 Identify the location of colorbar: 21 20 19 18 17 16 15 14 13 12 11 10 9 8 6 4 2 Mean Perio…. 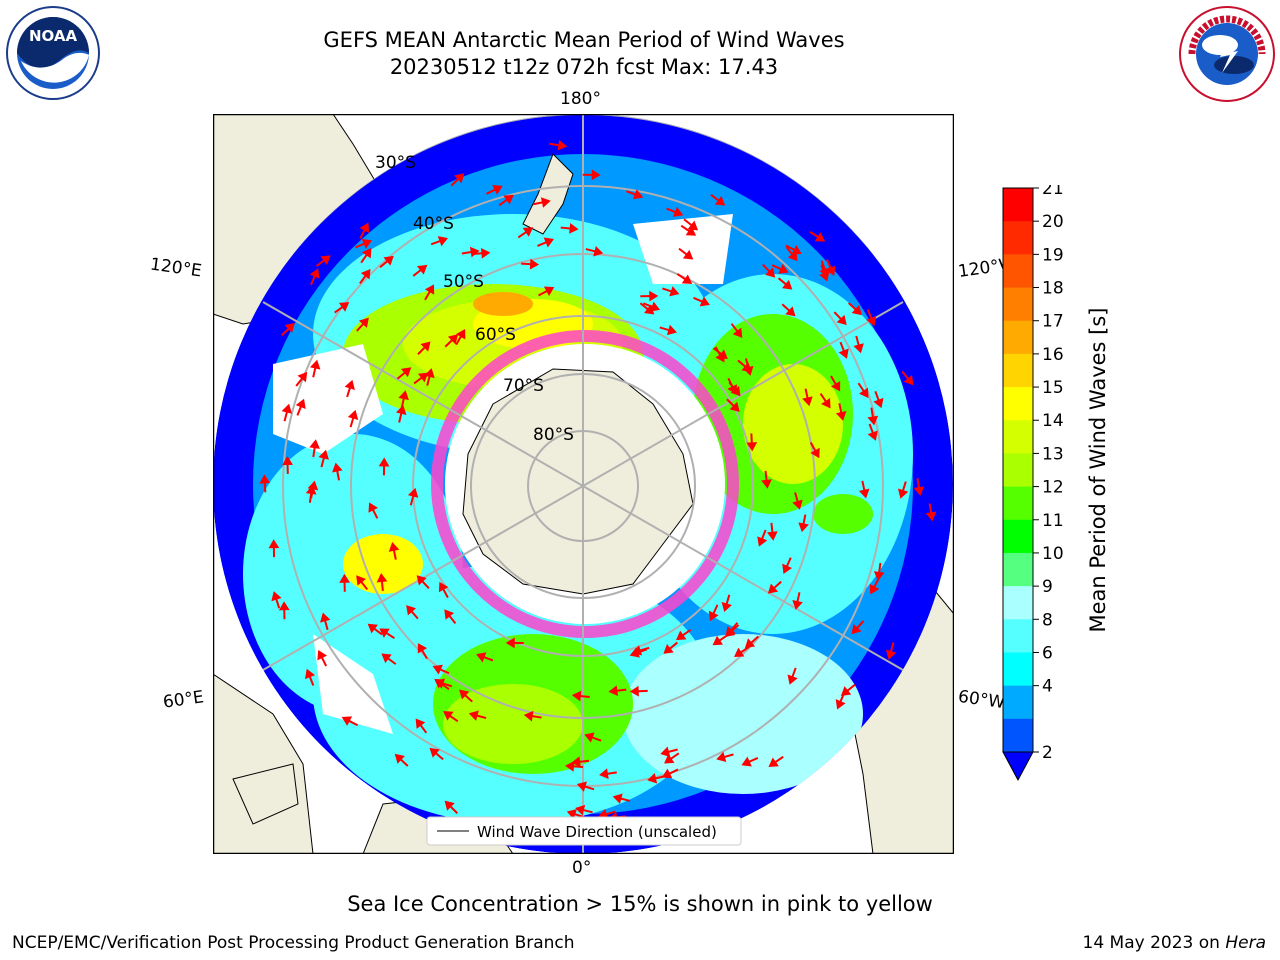
(1056, 483).